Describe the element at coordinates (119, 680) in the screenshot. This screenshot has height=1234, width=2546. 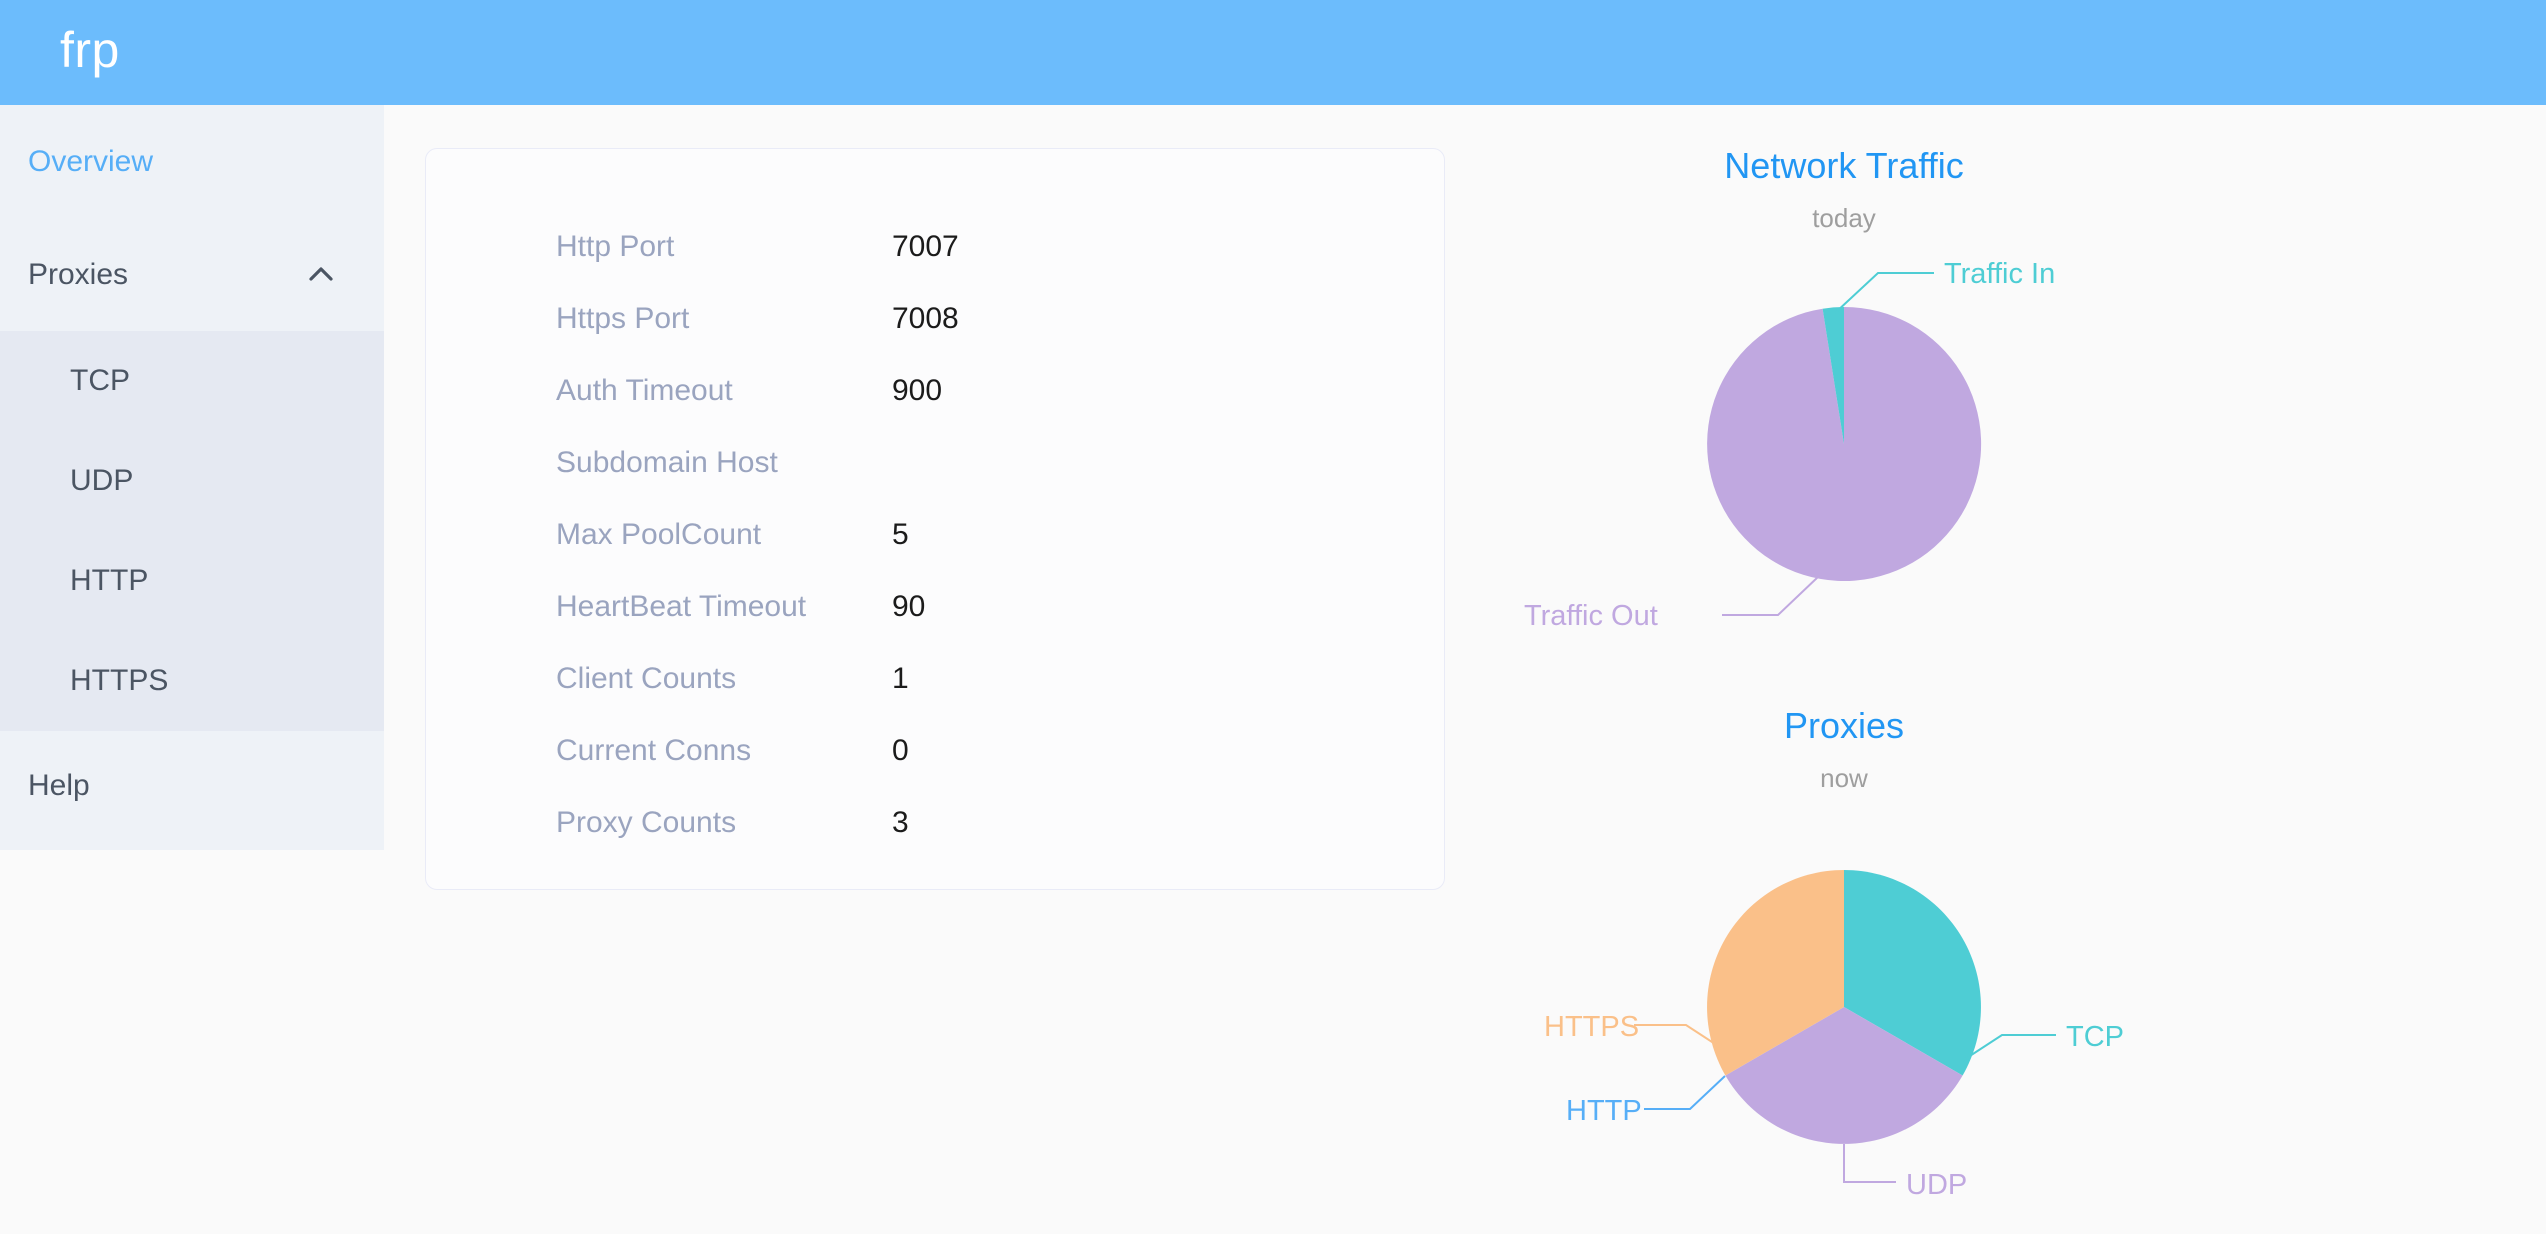
I see `sidebar-item-https-label: HTTPS` at that location.